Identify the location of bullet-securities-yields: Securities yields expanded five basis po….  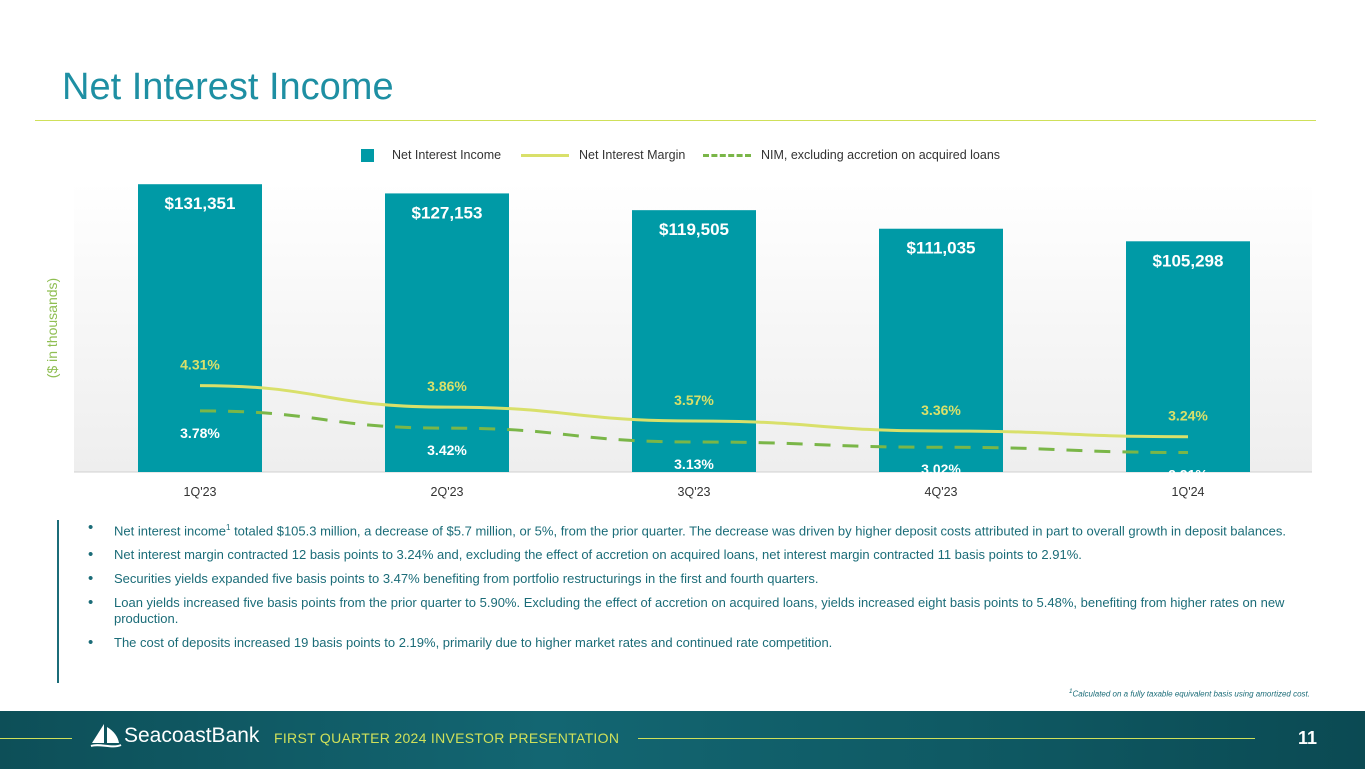
(706, 579).